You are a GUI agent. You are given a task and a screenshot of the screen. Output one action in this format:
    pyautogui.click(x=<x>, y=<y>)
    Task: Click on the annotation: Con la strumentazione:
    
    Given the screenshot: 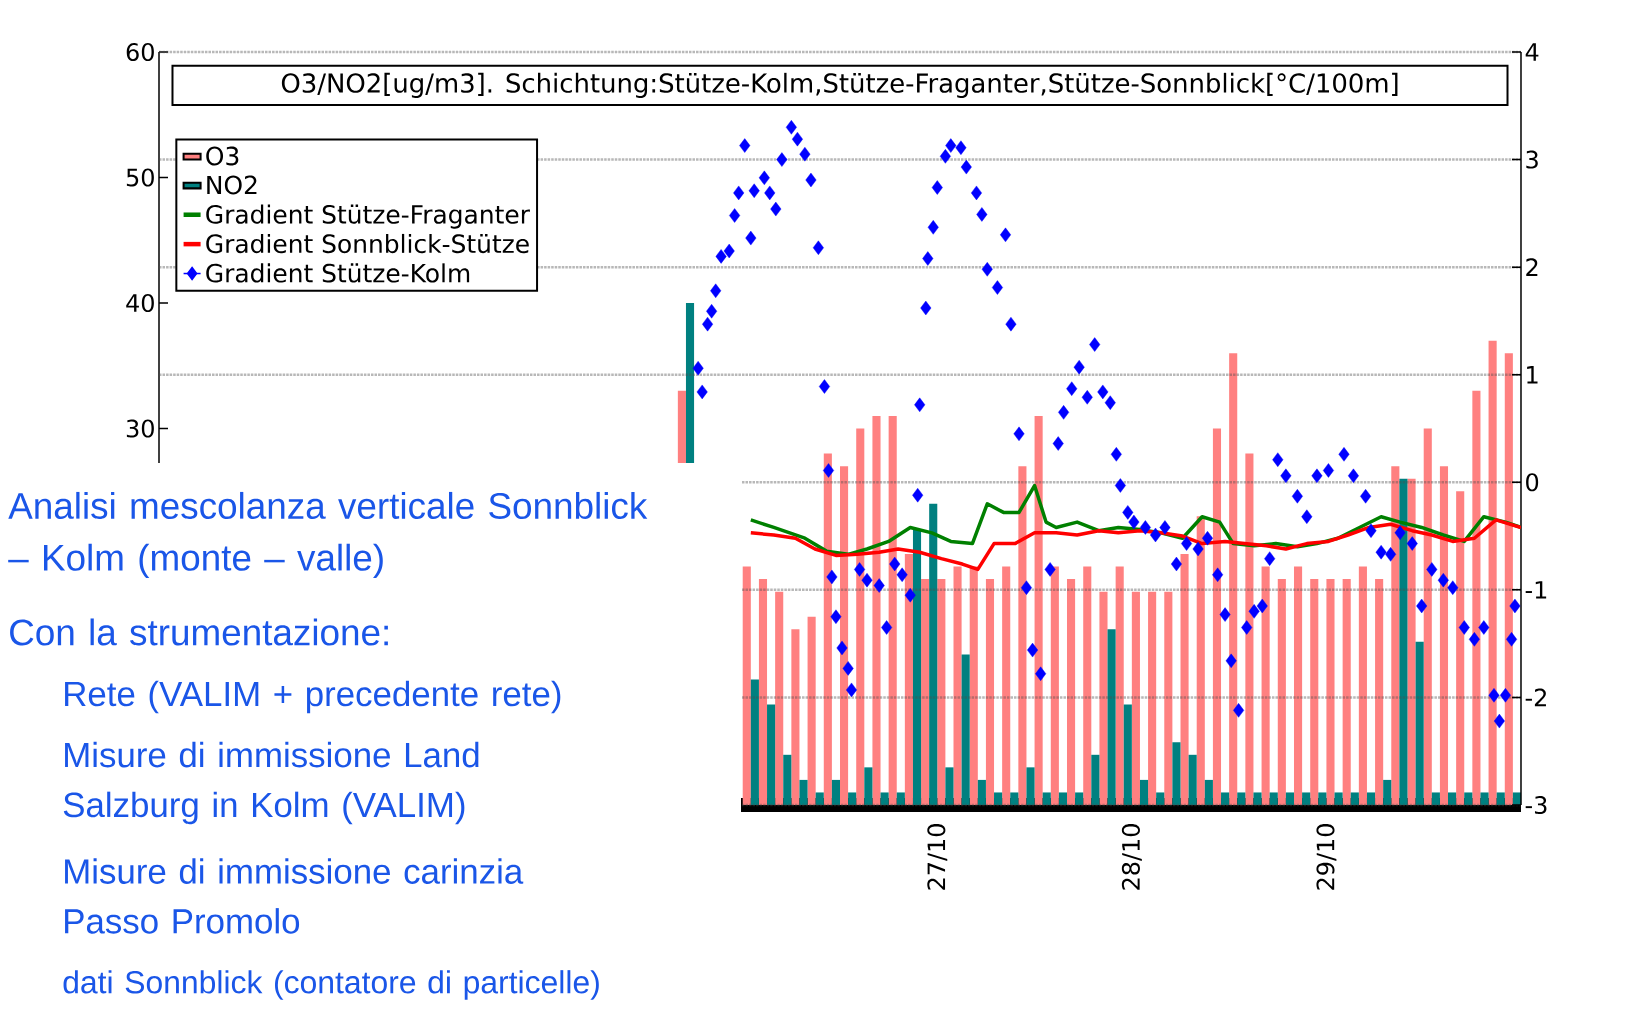 What is the action you would take?
    pyautogui.click(x=199, y=632)
    